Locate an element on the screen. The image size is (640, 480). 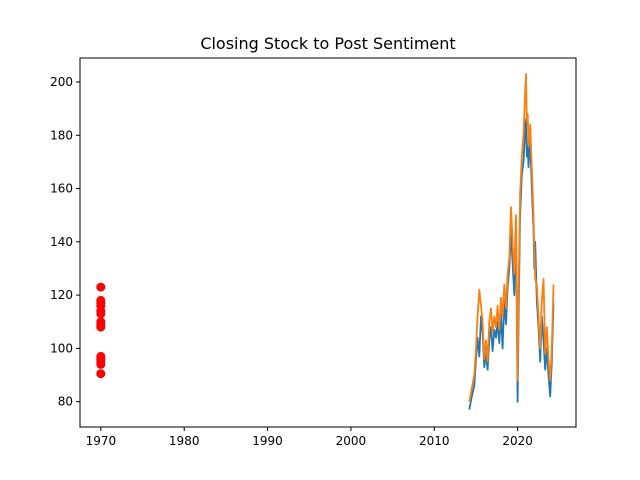
x-tick-label: 1970 is located at coordinates (101, 441).